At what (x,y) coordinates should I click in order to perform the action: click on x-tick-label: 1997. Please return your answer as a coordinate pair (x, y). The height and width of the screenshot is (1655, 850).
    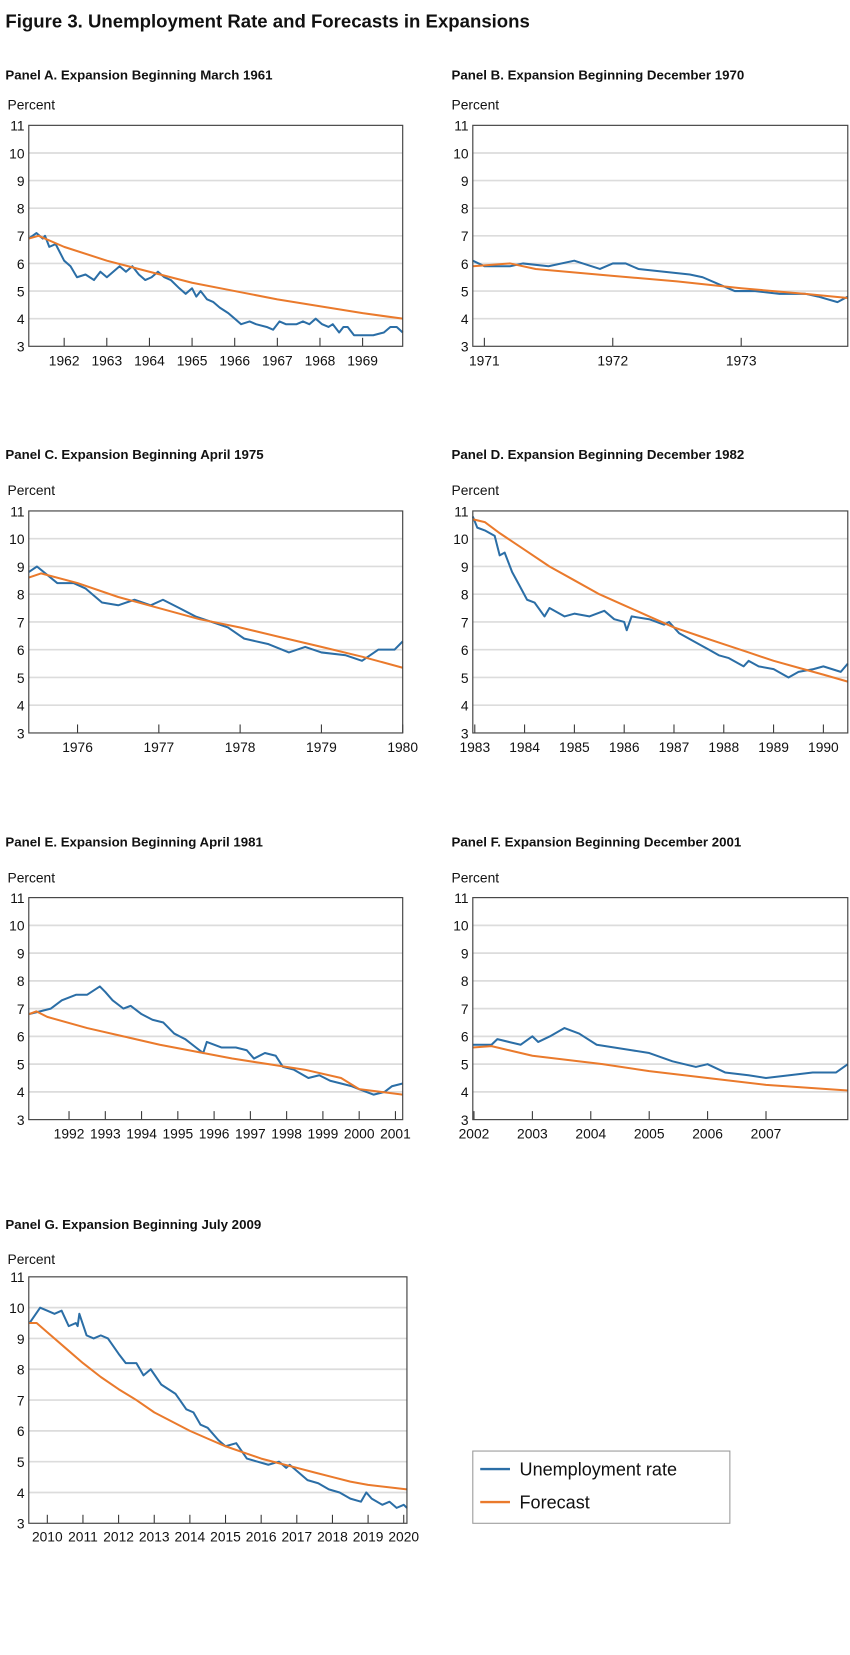
    Looking at the image, I should click on (250, 1134).